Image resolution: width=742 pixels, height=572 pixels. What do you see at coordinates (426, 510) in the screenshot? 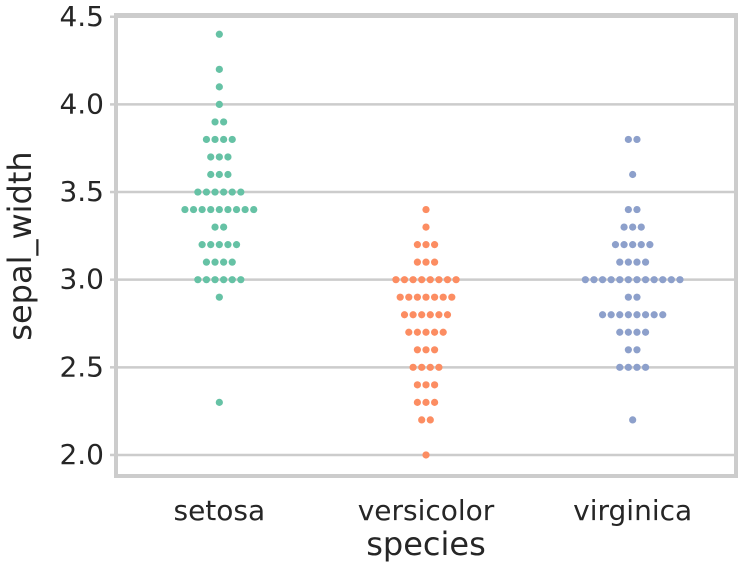
I see `x-tick-label: versicolor` at bounding box center [426, 510].